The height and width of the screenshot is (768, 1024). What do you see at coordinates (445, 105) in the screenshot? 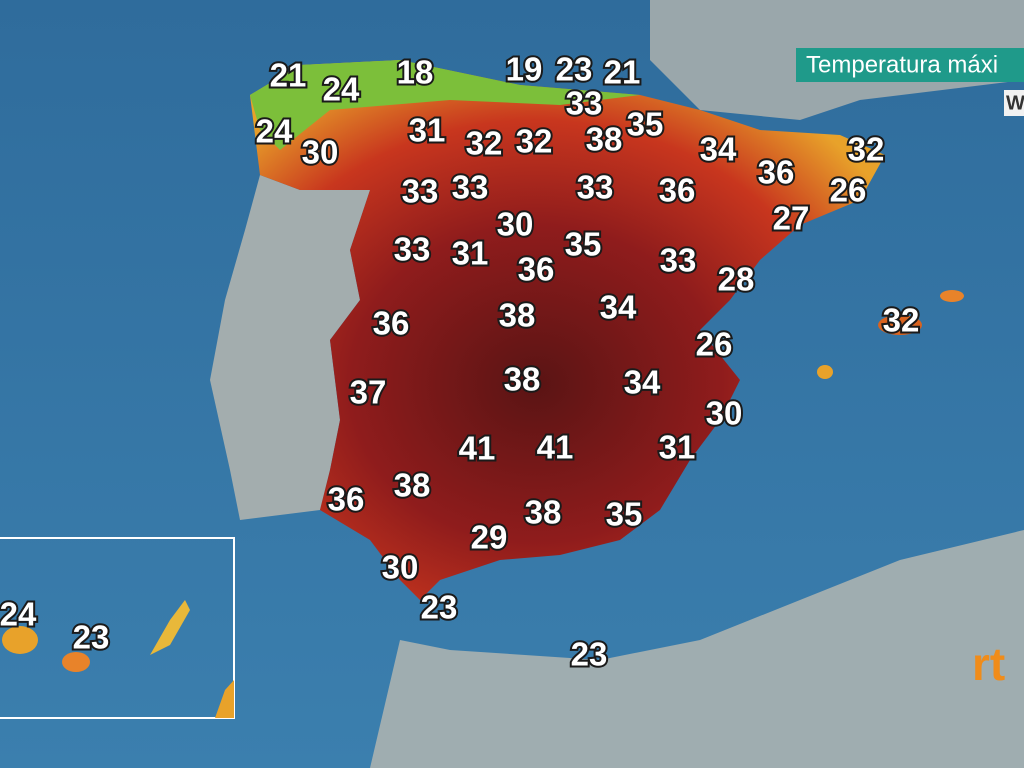
I see `north-coast` at bounding box center [445, 105].